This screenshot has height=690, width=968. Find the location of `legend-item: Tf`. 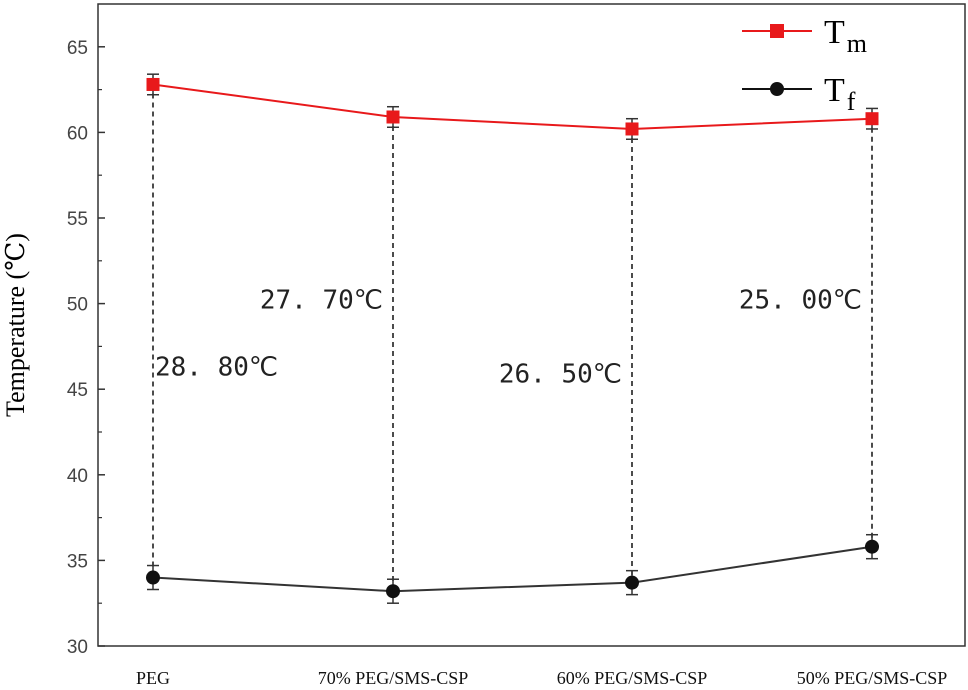

legend-item: Tf is located at coordinates (799, 94).